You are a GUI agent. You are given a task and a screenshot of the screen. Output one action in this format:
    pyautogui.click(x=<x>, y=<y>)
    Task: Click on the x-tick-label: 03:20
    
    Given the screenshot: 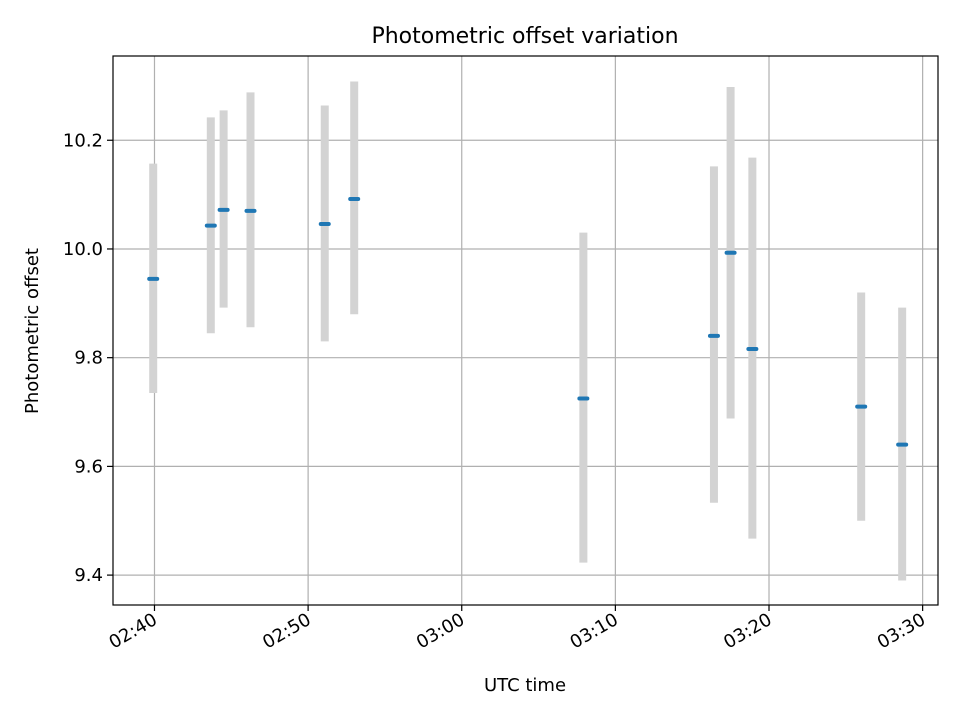 What is the action you would take?
    pyautogui.click(x=747, y=631)
    